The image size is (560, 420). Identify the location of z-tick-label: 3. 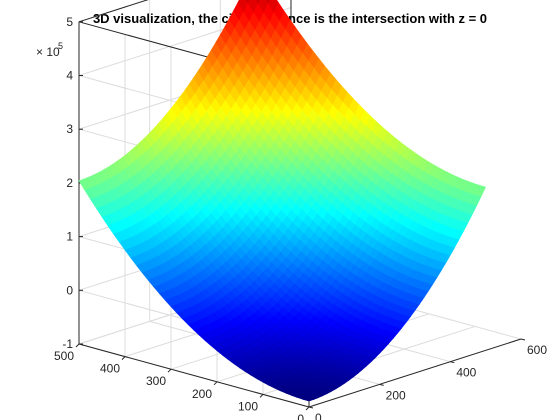
(69, 129).